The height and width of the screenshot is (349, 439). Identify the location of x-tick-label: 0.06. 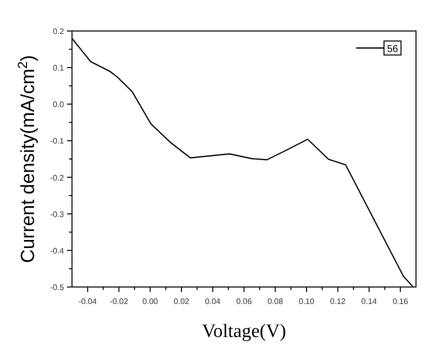
(244, 301).